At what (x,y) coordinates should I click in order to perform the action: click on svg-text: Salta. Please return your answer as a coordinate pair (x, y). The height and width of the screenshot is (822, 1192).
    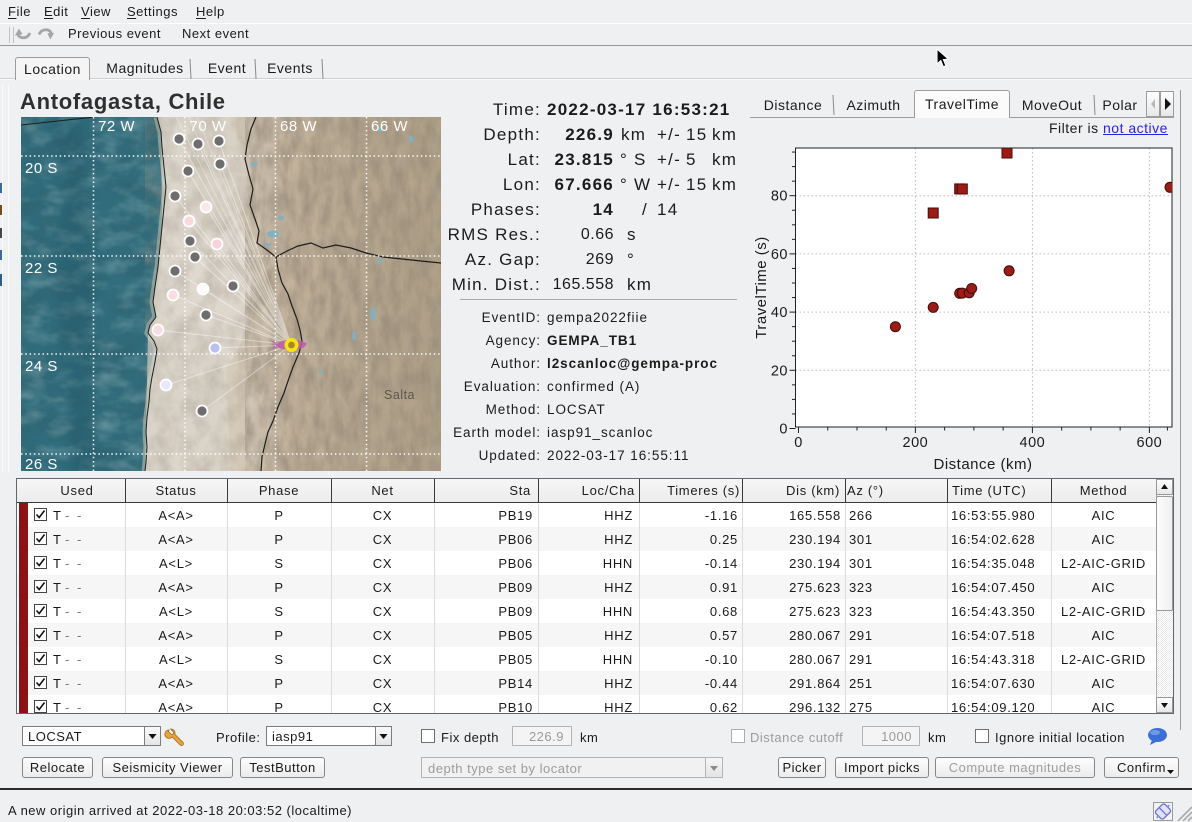
    Looking at the image, I should click on (399, 395).